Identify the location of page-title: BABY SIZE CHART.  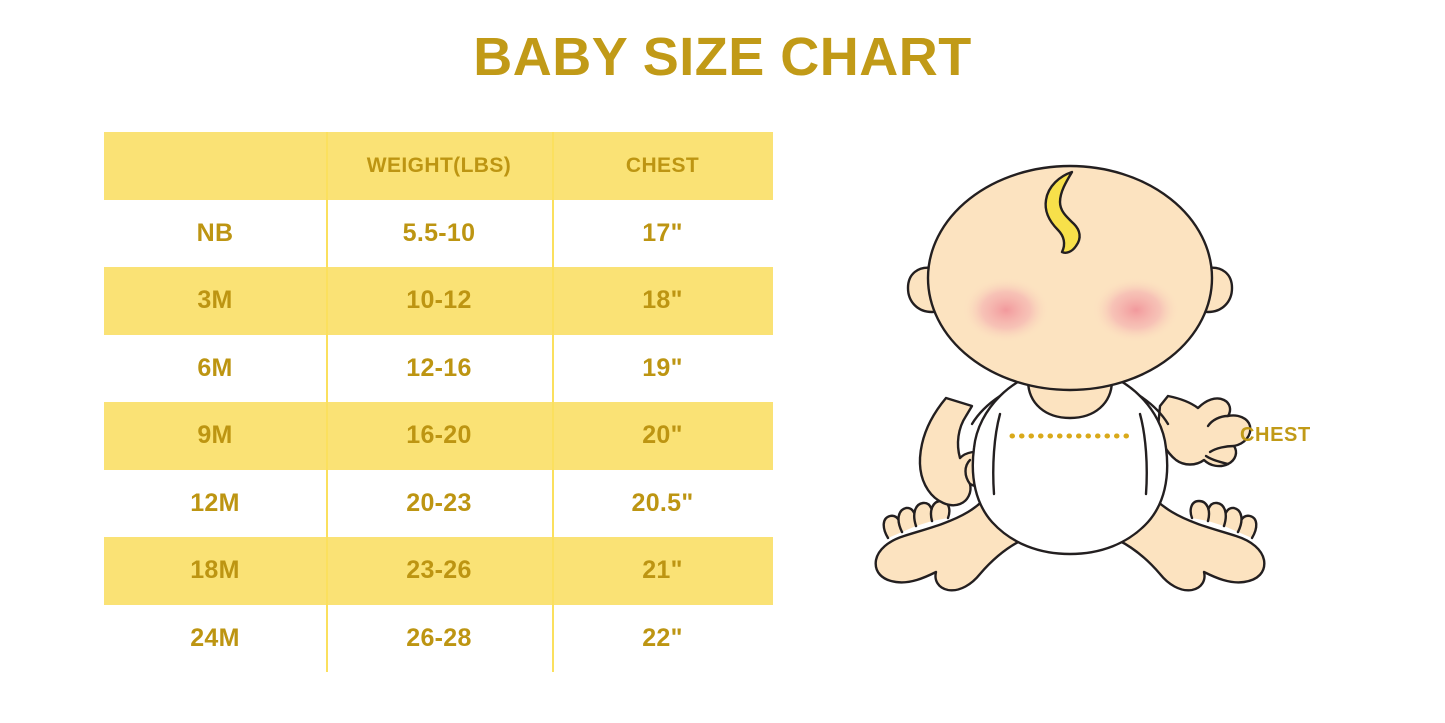
(722, 57).